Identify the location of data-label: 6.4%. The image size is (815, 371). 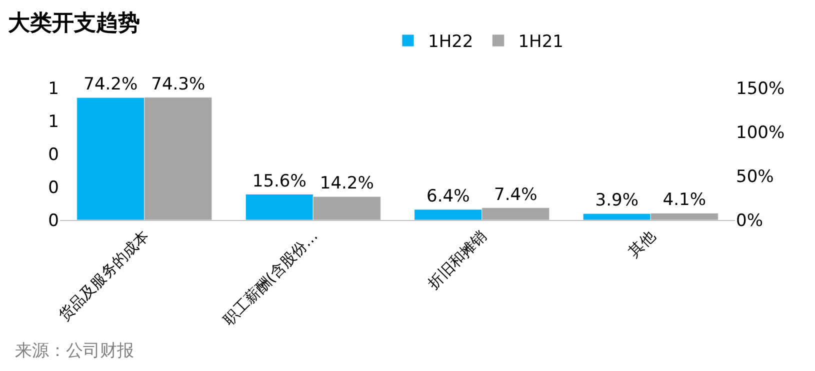
(448, 196).